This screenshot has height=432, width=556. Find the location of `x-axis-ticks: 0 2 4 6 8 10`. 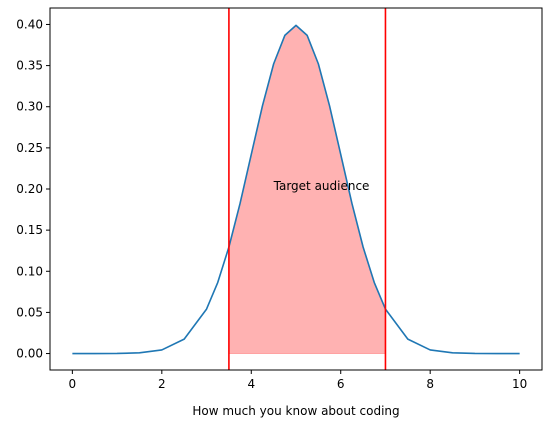

x-axis-ticks: 0 2 4 6 8 10 is located at coordinates (298, 380).